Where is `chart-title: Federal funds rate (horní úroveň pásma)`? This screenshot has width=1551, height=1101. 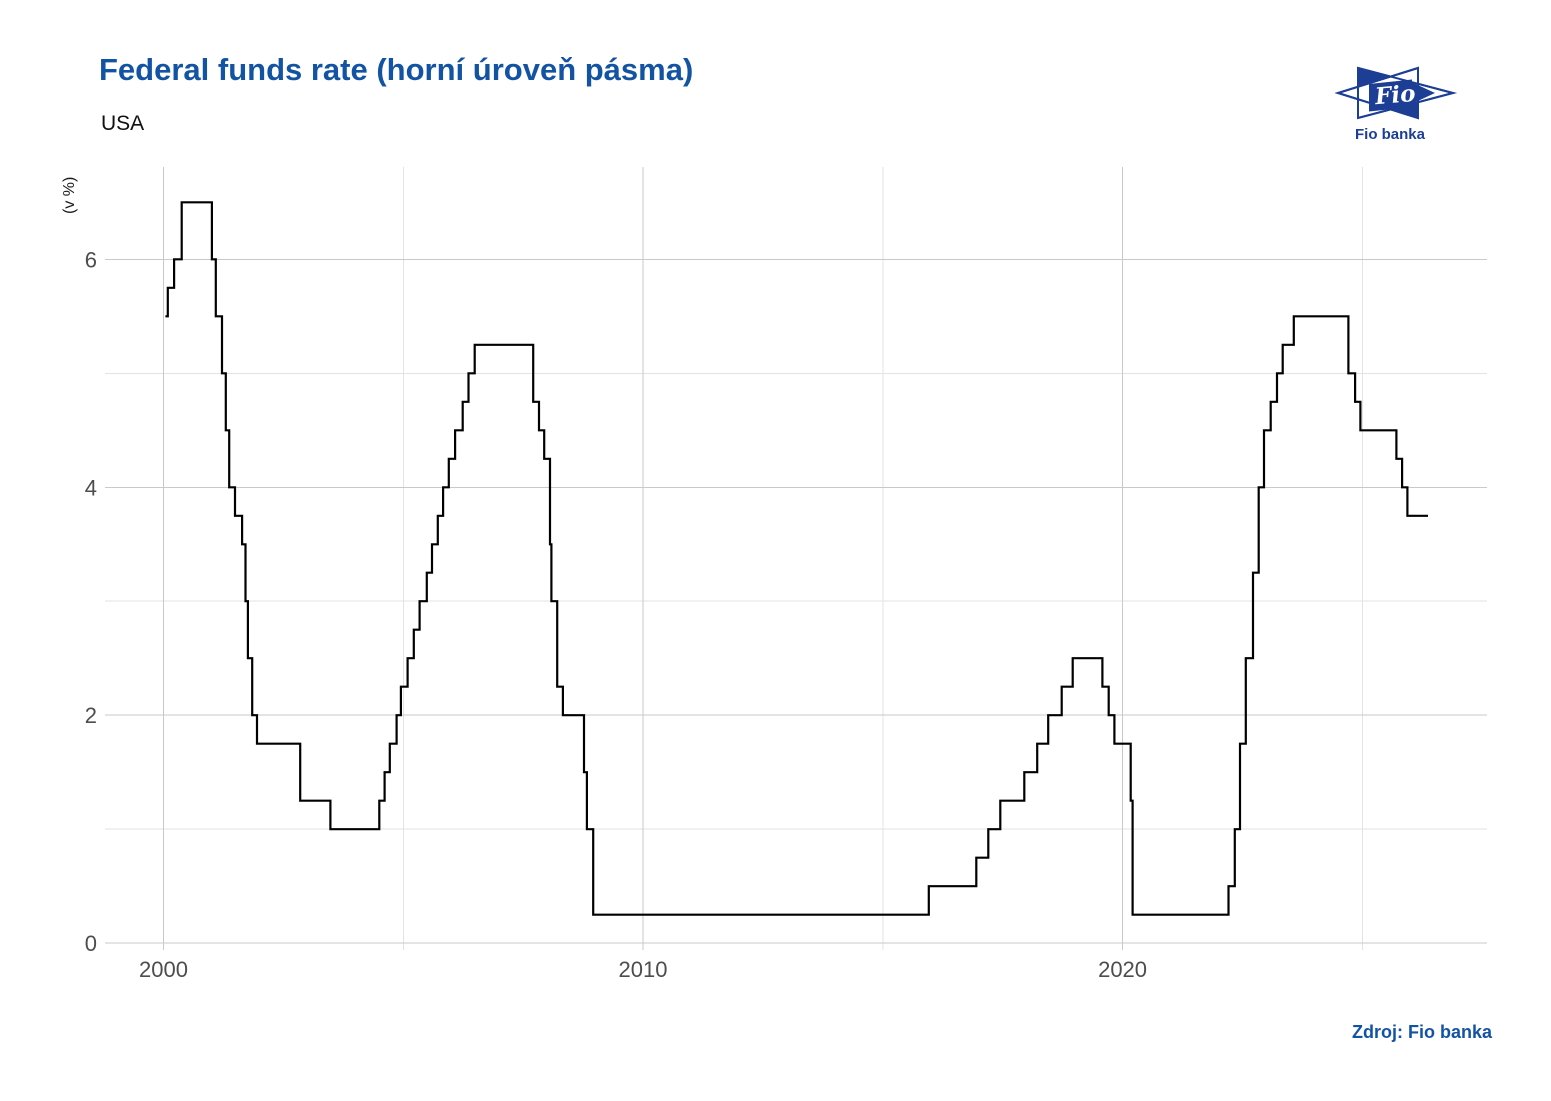 chart-title: Federal funds rate (horní úroveň pásma) is located at coordinates (396, 69).